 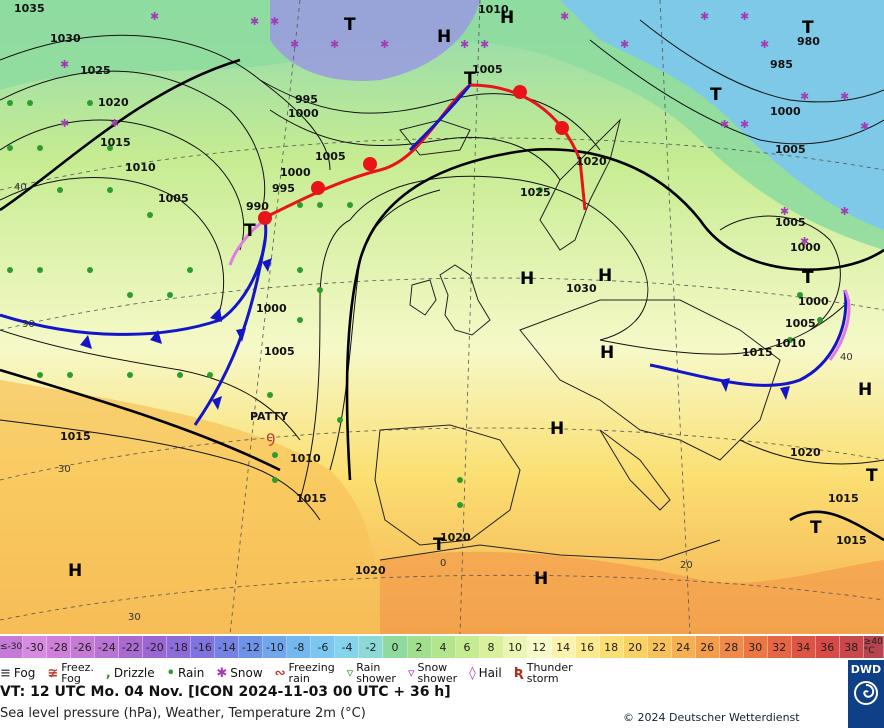 I want to click on scale-cell: -28, so click(x=59, y=647).